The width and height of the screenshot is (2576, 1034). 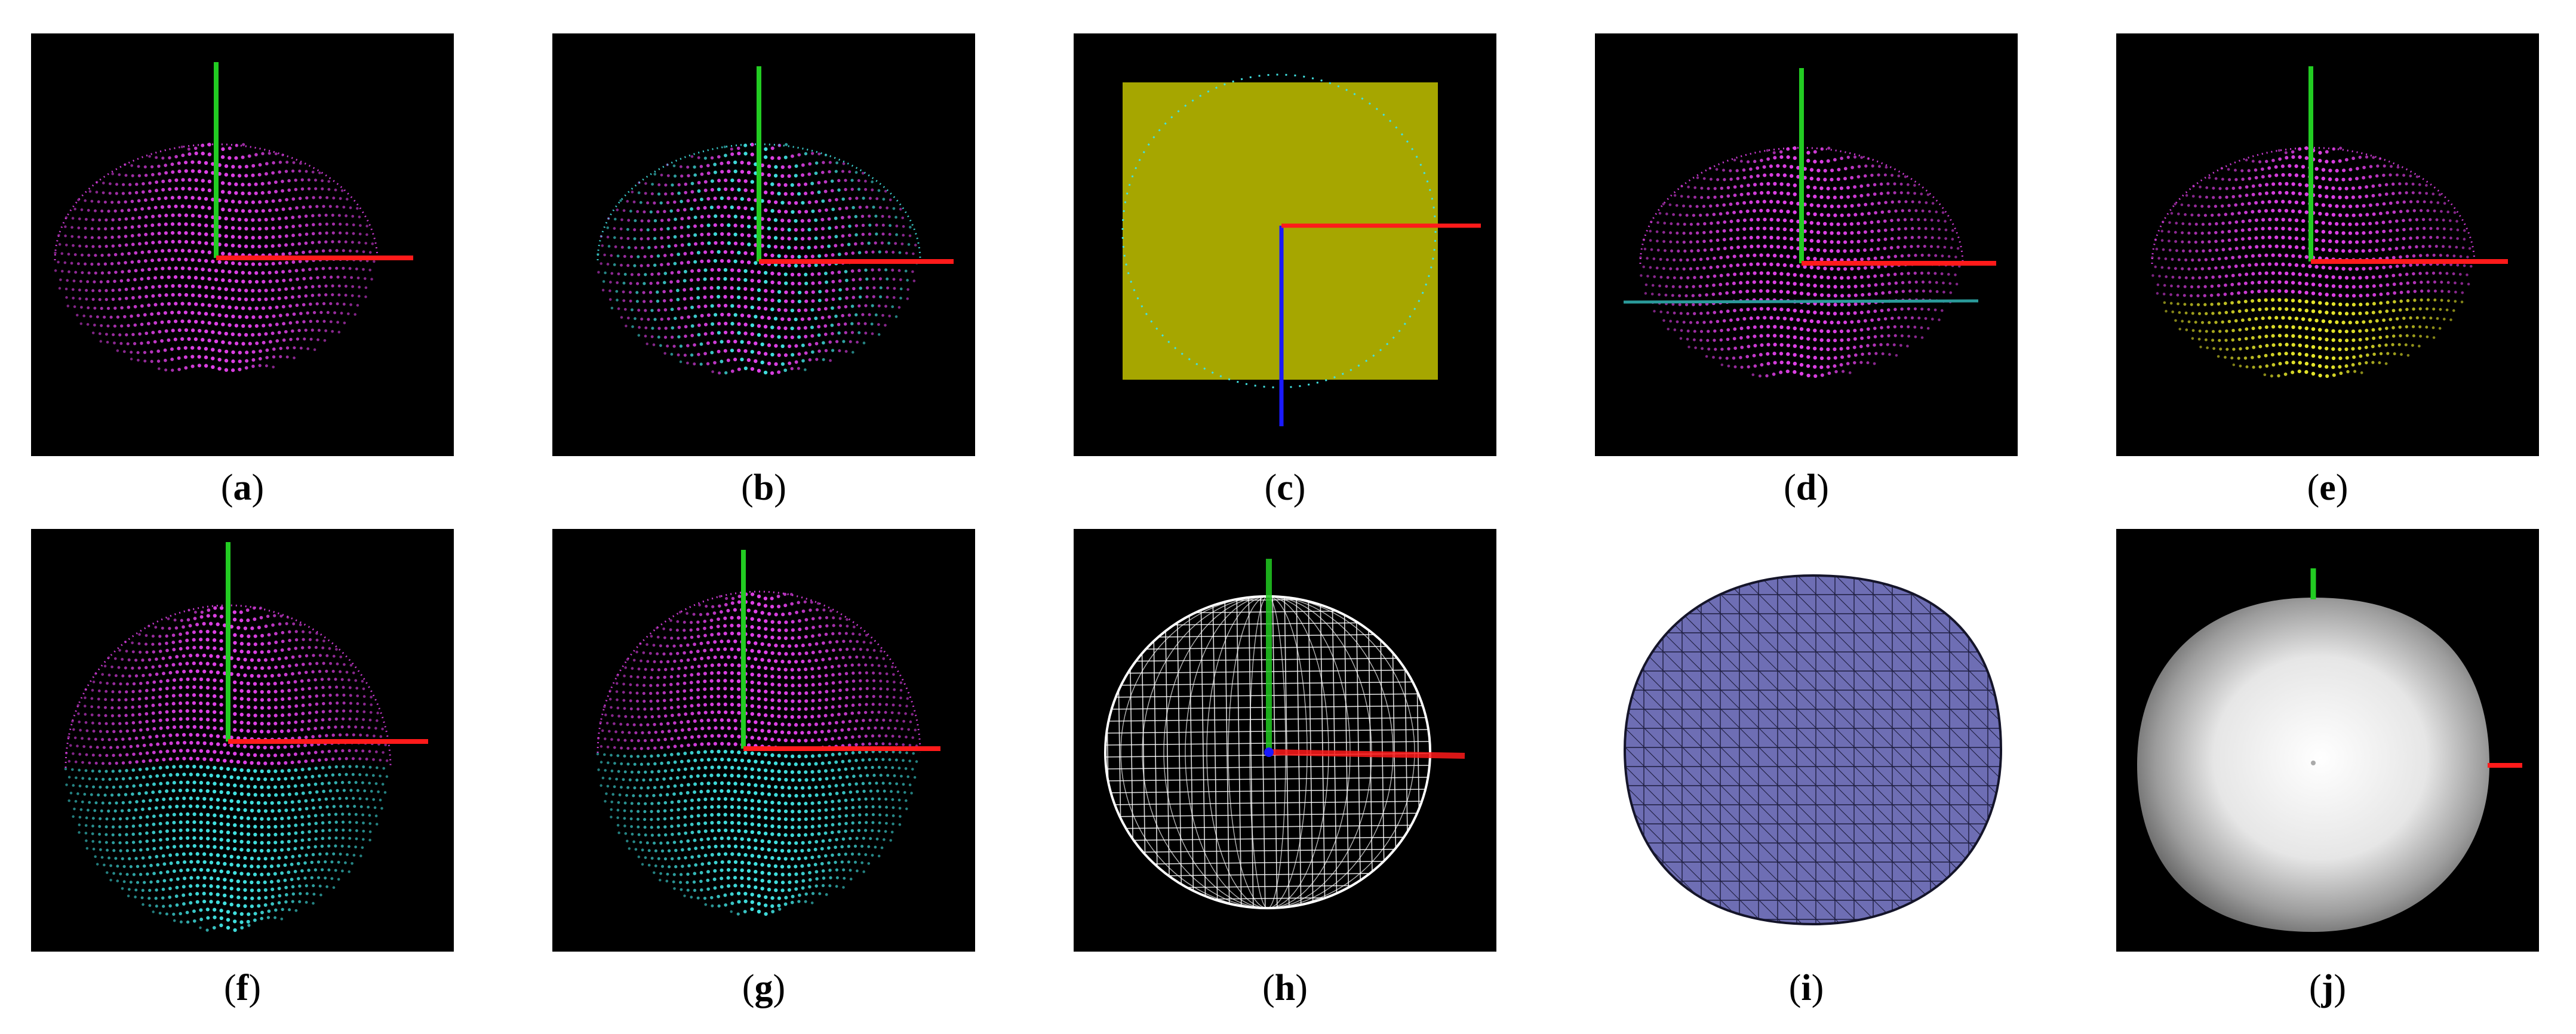 I want to click on panel-i, so click(x=1806, y=740).